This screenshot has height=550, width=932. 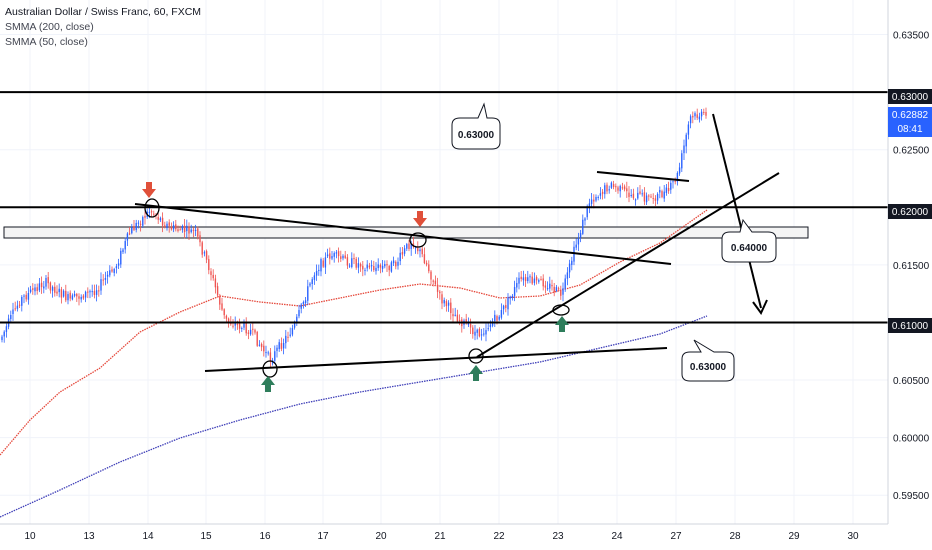 What do you see at coordinates (49, 27) in the screenshot?
I see `indicator-smma-200: SMMA (200, close)` at bounding box center [49, 27].